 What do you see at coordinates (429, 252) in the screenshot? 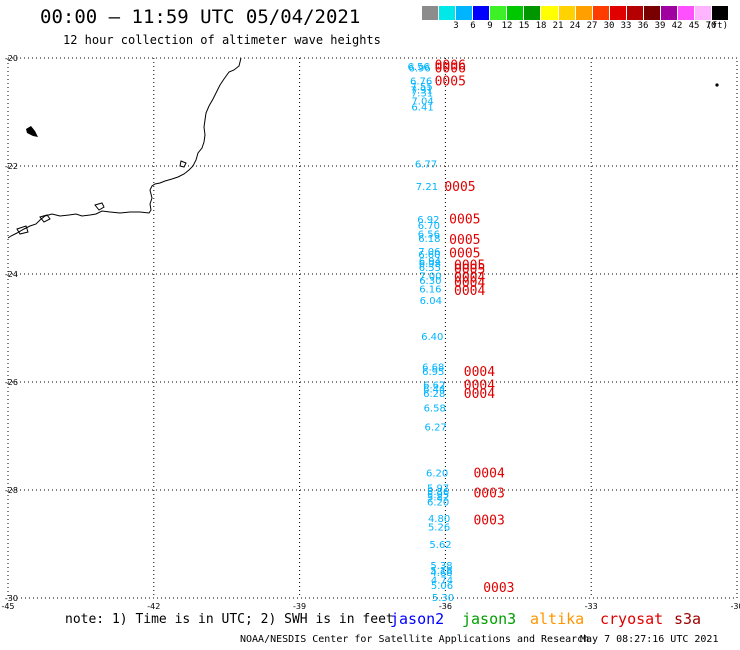
I see `wave-height-value: 7.06` at bounding box center [429, 252].